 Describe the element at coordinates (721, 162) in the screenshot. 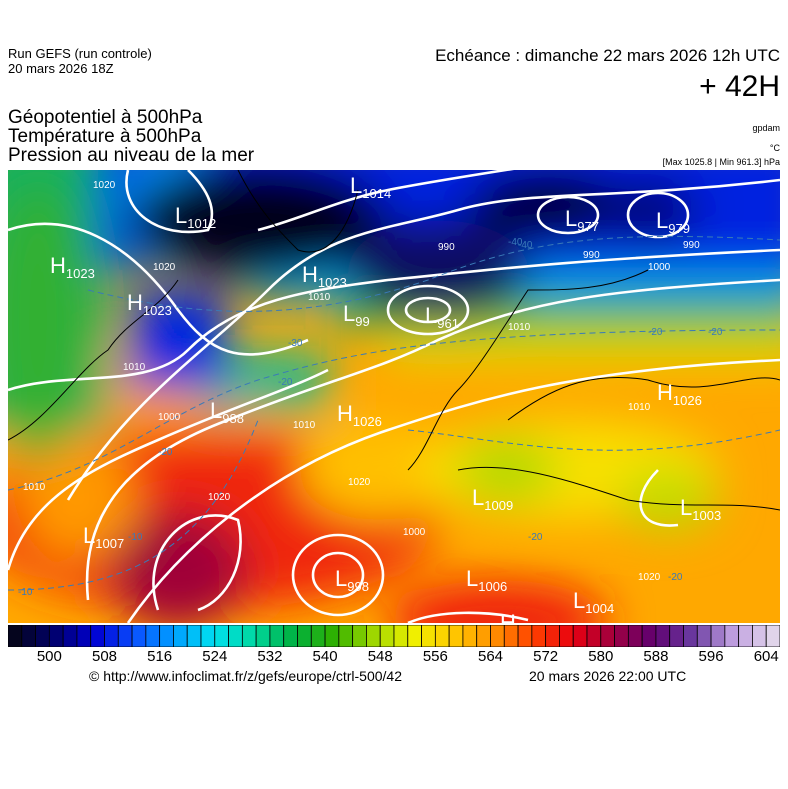

I see `unit-pressure: [Max 1025.8 | Min 961.3] hPa` at that location.